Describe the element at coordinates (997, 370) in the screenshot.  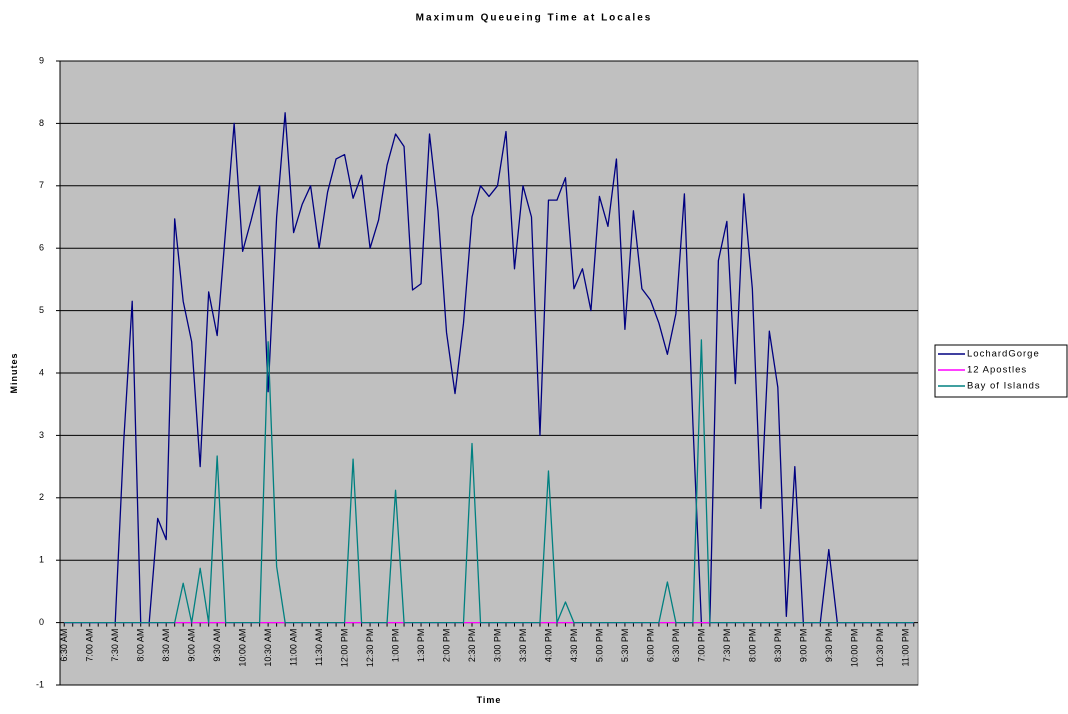
I see `legend-label: 12 Apostles` at that location.